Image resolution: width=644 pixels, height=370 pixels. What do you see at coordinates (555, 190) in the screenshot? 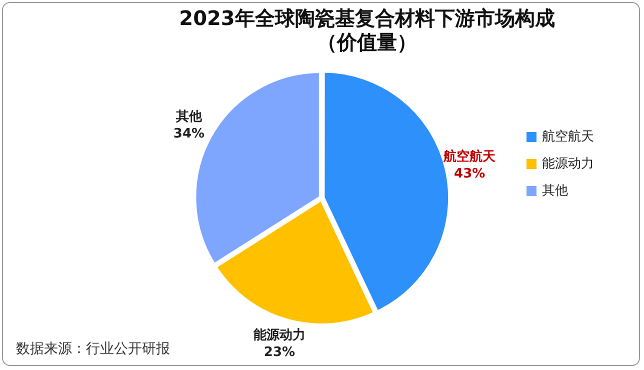
I see `legend-label: 其他` at bounding box center [555, 190].